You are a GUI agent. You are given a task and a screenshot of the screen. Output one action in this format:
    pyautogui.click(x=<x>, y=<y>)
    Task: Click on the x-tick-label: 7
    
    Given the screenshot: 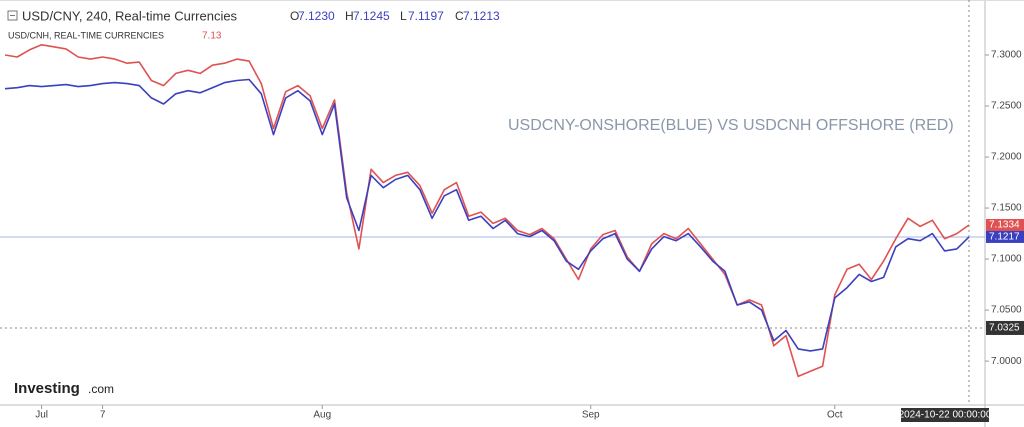 What is the action you would take?
    pyautogui.click(x=103, y=415)
    